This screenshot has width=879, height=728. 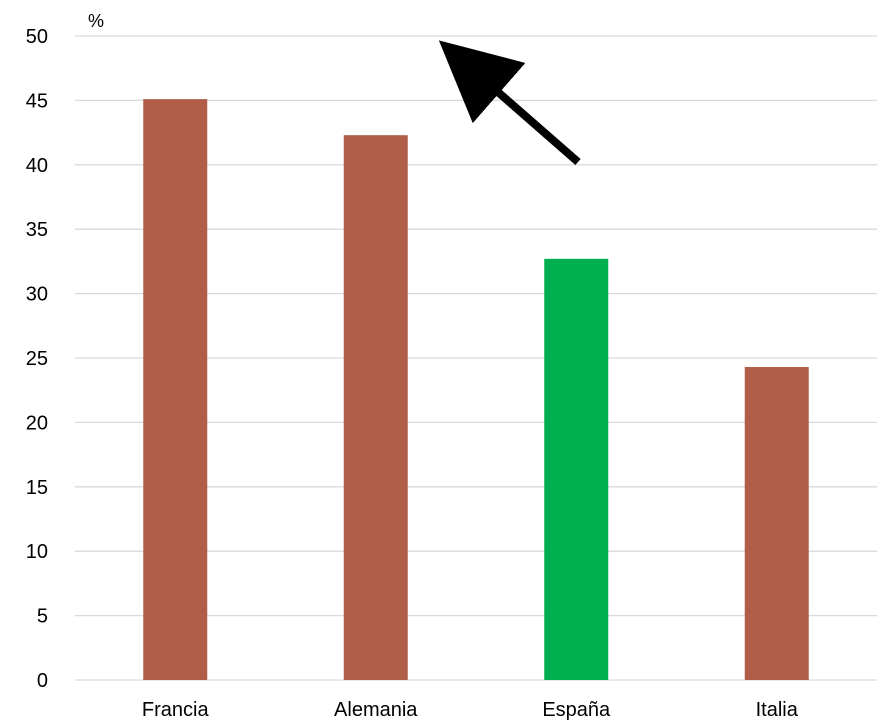 I want to click on y-tick-label: 35, so click(x=37, y=230).